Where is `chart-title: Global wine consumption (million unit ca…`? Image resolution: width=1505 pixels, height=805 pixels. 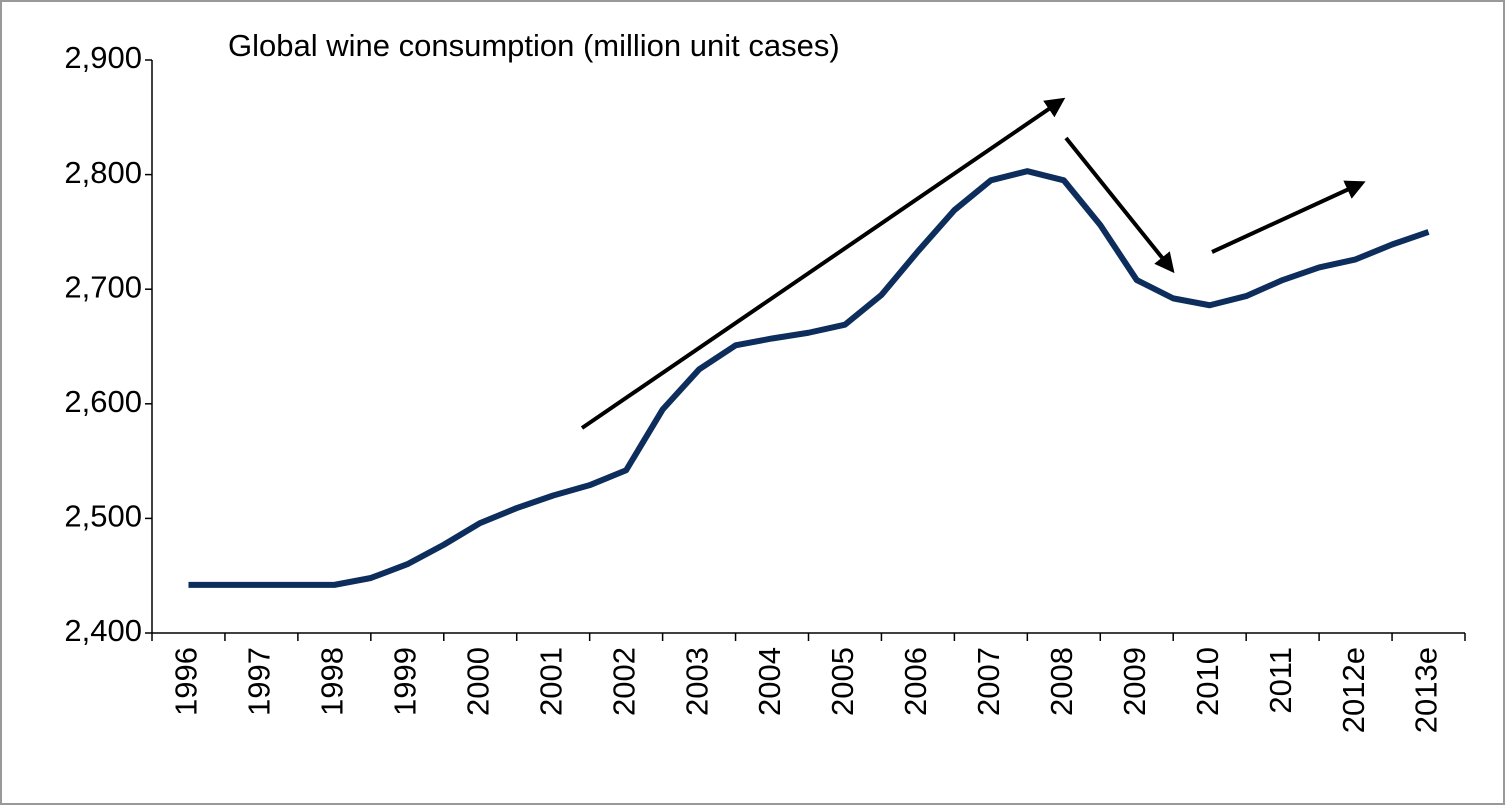 chart-title: Global wine consumption (million unit ca… is located at coordinates (534, 45).